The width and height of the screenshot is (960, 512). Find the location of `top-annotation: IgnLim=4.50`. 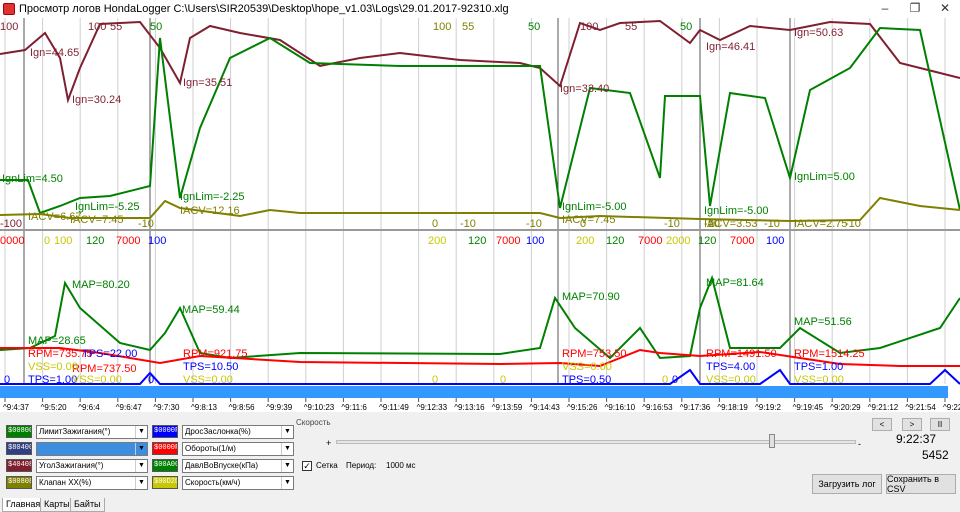

top-annotation: IgnLim=4.50 is located at coordinates (32, 179).